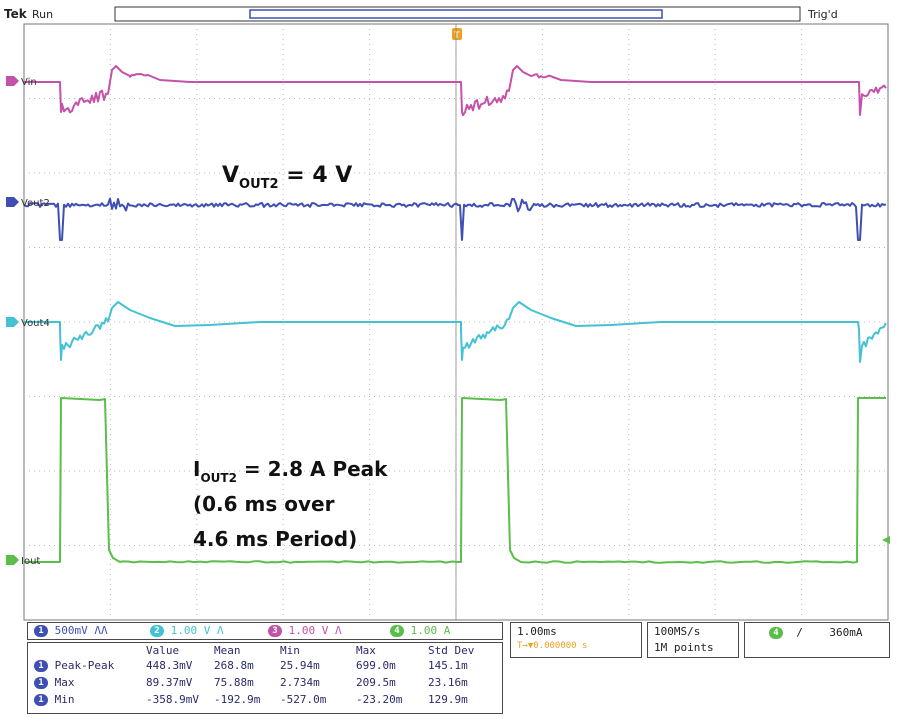 This screenshot has height=719, width=900. I want to click on ch4-badge: 4, so click(397, 631).